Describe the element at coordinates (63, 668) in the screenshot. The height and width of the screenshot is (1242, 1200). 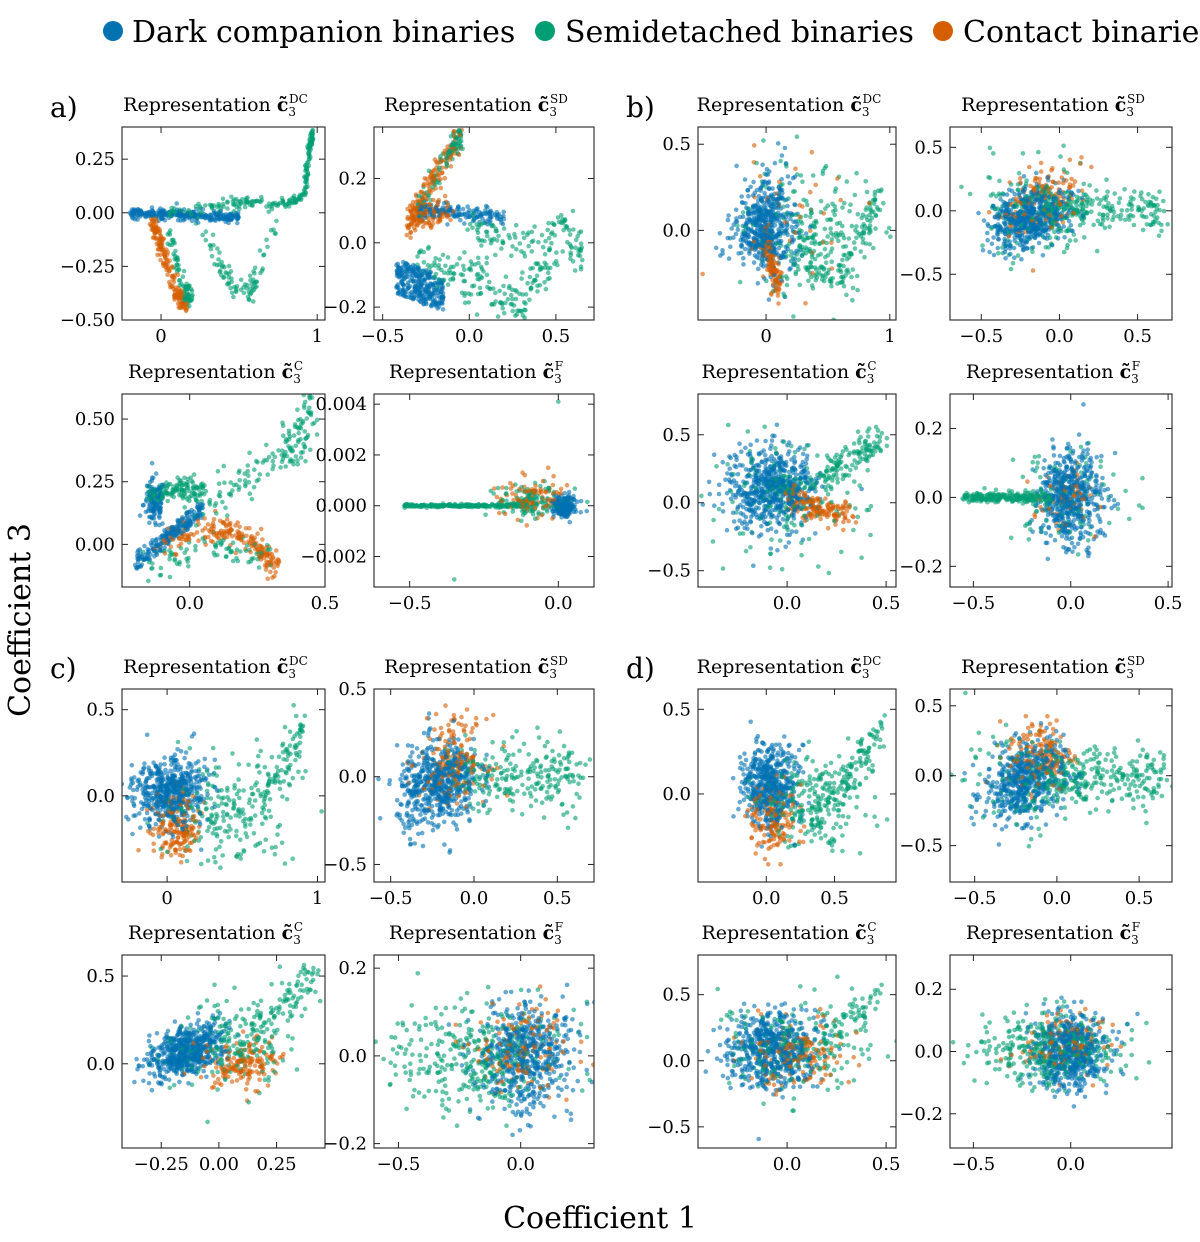
I see `panel-letter-c: c)` at that location.